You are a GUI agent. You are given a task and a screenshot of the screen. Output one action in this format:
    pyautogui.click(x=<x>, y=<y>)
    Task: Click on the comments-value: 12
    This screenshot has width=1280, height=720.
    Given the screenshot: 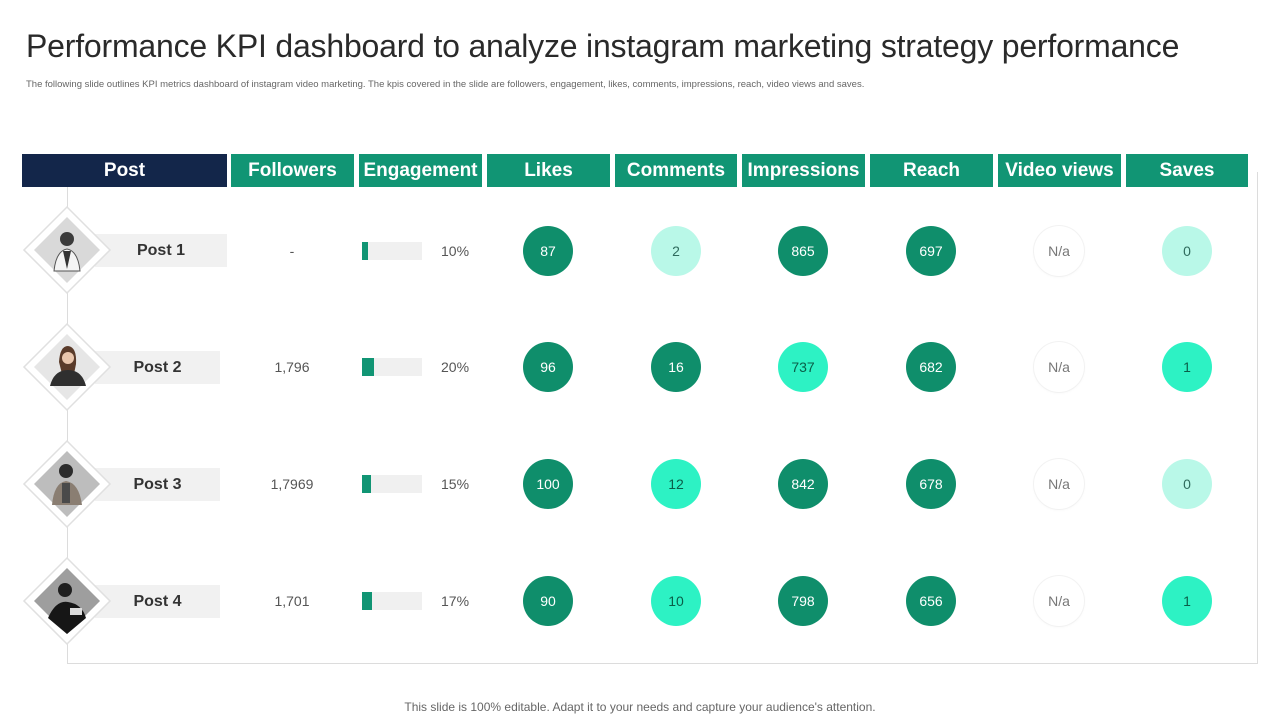 What is the action you would take?
    pyautogui.click(x=676, y=484)
    